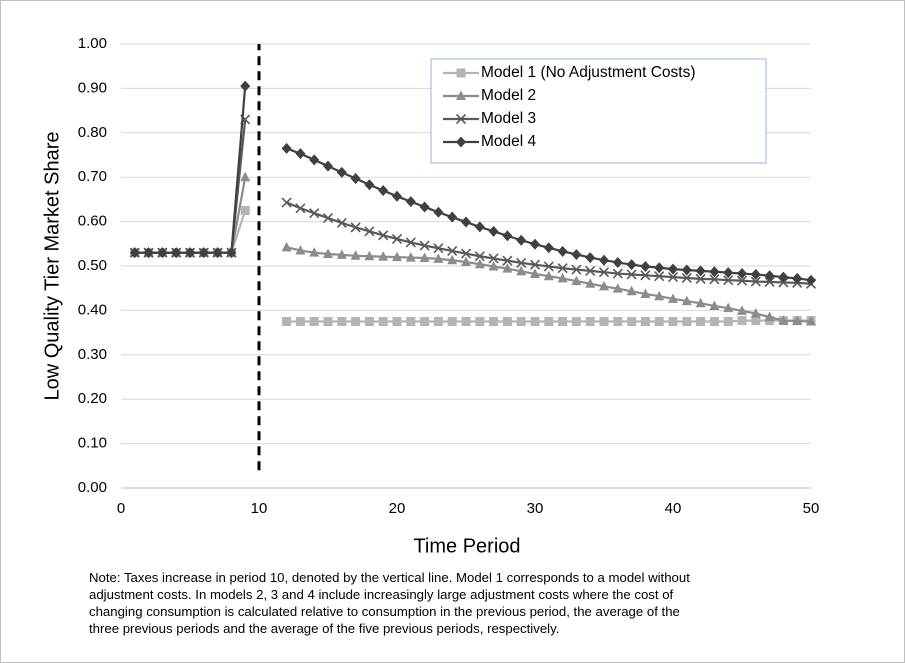  Describe the element at coordinates (259, 508) in the screenshot. I see `x-tick-label: 10` at that location.